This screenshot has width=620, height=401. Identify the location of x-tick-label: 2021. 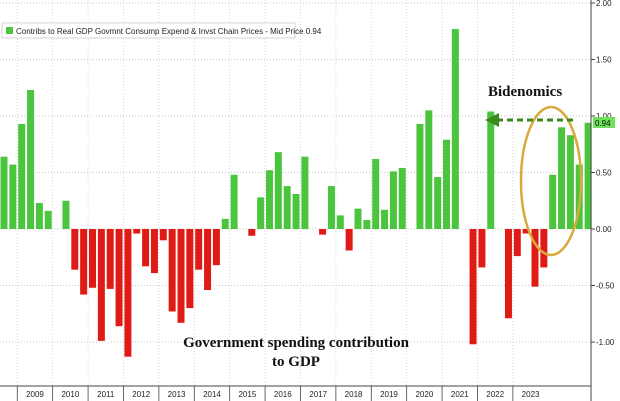
(460, 394).